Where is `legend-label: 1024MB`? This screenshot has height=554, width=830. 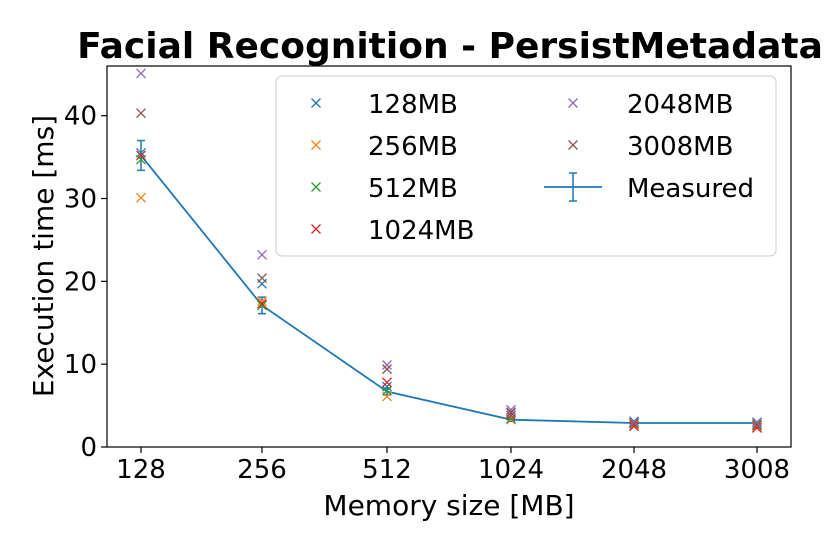 legend-label: 1024MB is located at coordinates (421, 231).